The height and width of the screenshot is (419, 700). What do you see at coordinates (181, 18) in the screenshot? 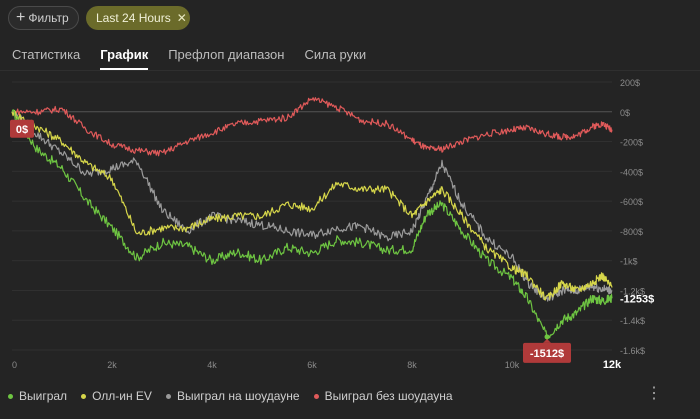
I see `close-icon: ✕` at bounding box center [181, 18].